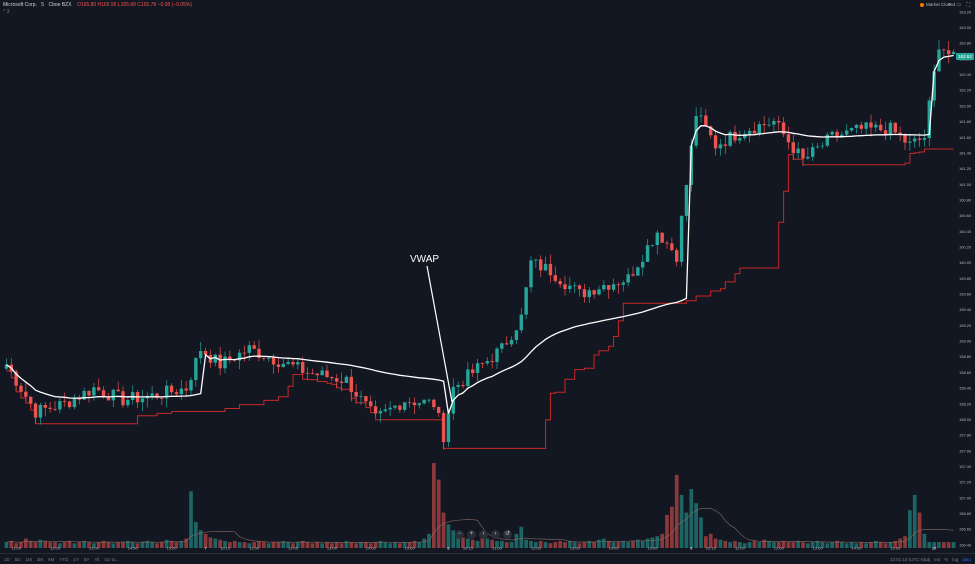  What do you see at coordinates (946, 559) in the screenshot?
I see `percent-scale-toggle: %` at bounding box center [946, 559].